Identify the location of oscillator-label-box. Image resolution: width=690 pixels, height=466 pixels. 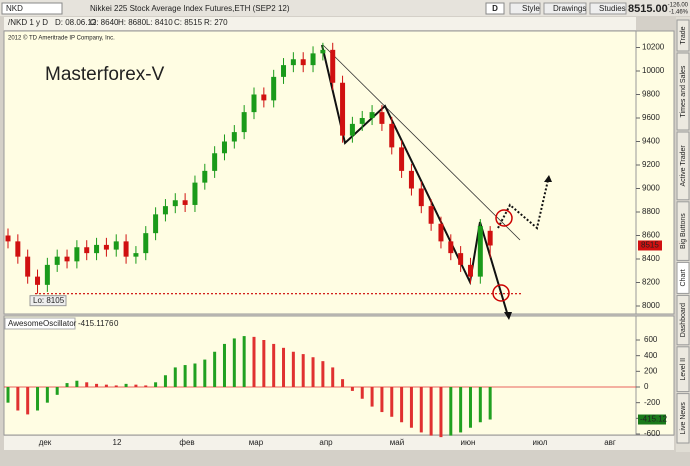
(40, 323).